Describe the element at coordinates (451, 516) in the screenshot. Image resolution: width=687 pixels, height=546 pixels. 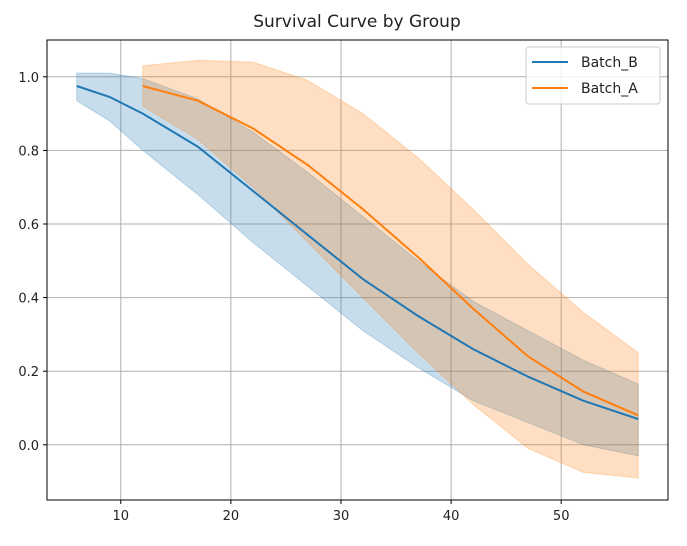
I see `x-tick-label: 40` at that location.